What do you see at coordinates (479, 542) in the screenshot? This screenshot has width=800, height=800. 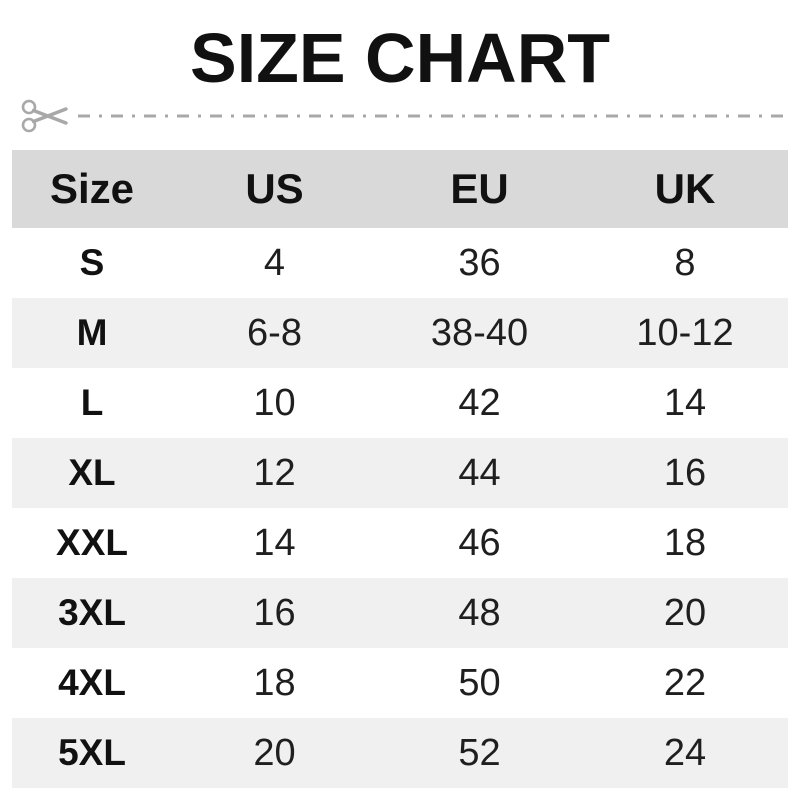 I see `size-value-cell: 46` at bounding box center [479, 542].